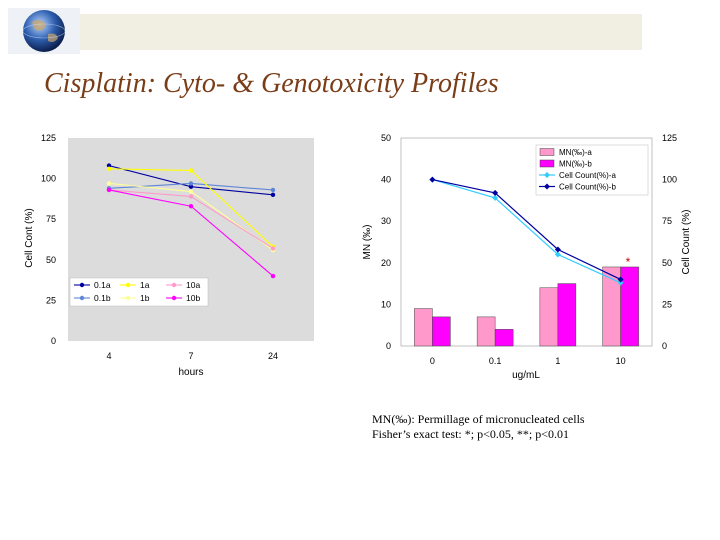 This screenshot has width=720, height=540. What do you see at coordinates (575, 164) in the screenshot?
I see `legend-label: MN(‰)-b` at bounding box center [575, 164].